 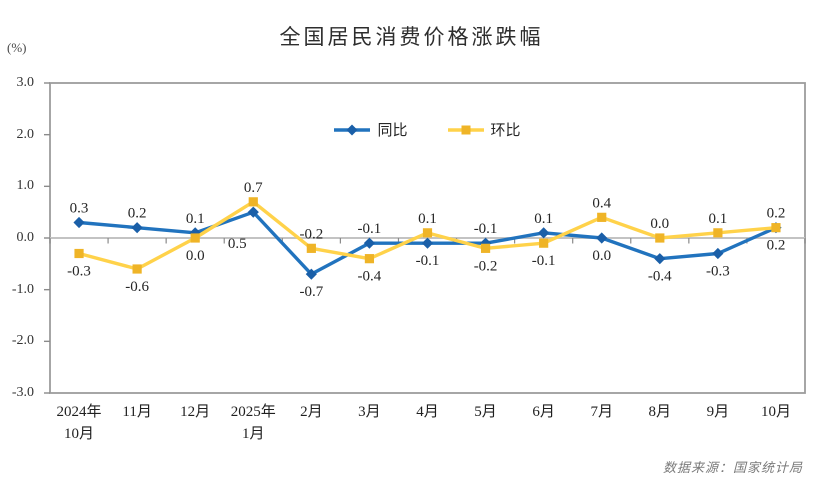 What do you see at coordinates (79, 423) in the screenshot?
I see `x-axis-label: 2024年 10月` at bounding box center [79, 423].